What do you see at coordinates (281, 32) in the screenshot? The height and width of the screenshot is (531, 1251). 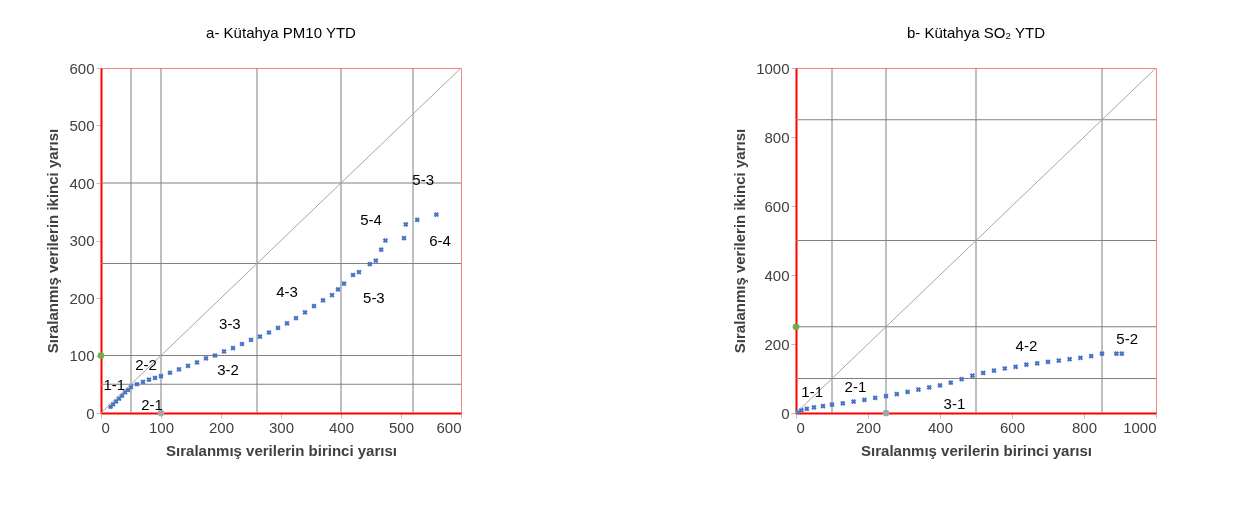 I see `chart-title: a- Kütahya PM10 YTD` at bounding box center [281, 32].